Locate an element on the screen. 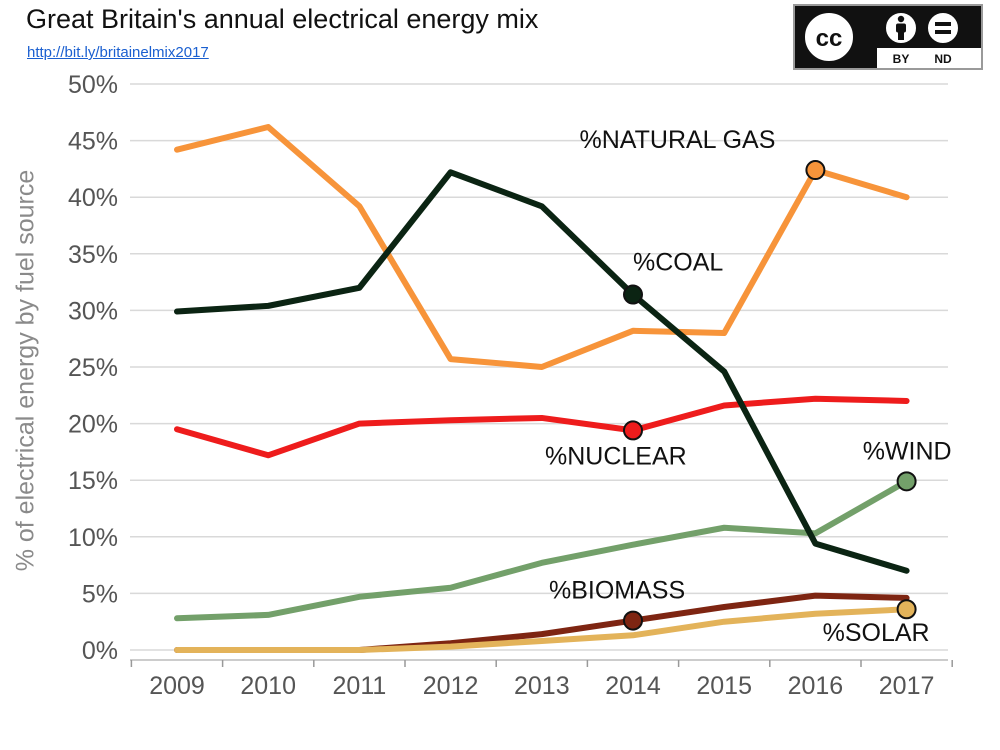  y-tick-label: 45% is located at coordinates (93, 142).